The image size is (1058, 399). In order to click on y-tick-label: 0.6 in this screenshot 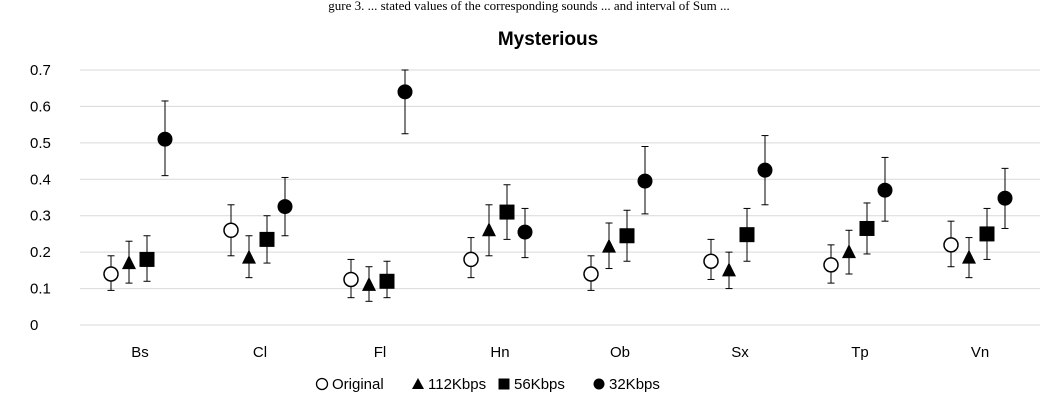, I will do `click(40, 106)`.